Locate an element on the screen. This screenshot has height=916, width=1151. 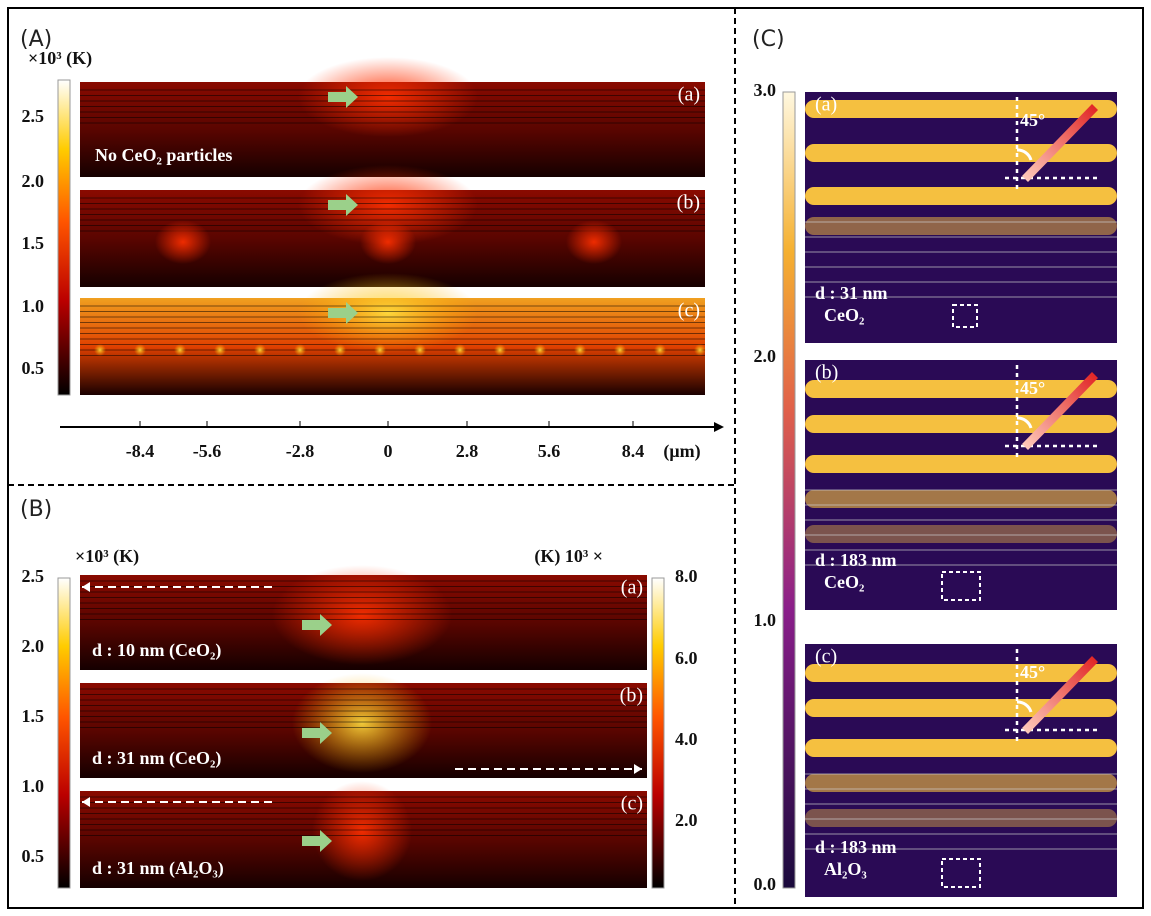
tick-label: 4.0 is located at coordinates (686, 739).